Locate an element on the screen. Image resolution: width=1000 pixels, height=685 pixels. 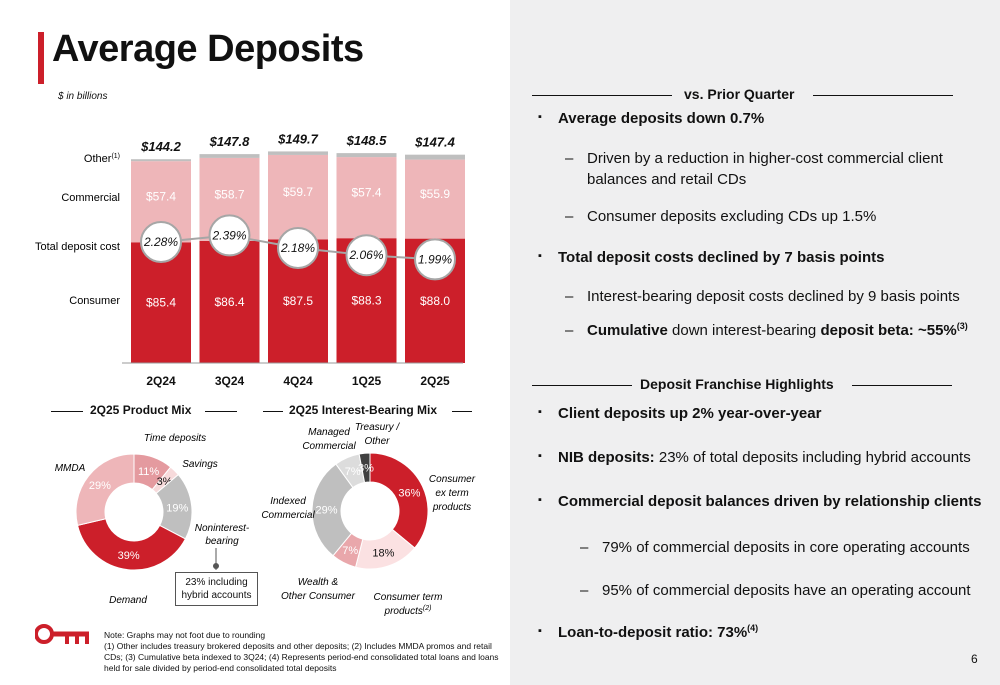
page-number: 6 is located at coordinates (974, 659).